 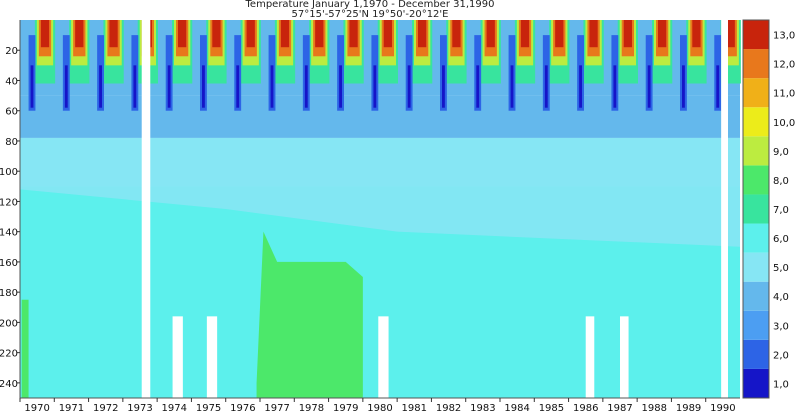 I want to click on colorbar-label: 11,0, so click(x=784, y=94).